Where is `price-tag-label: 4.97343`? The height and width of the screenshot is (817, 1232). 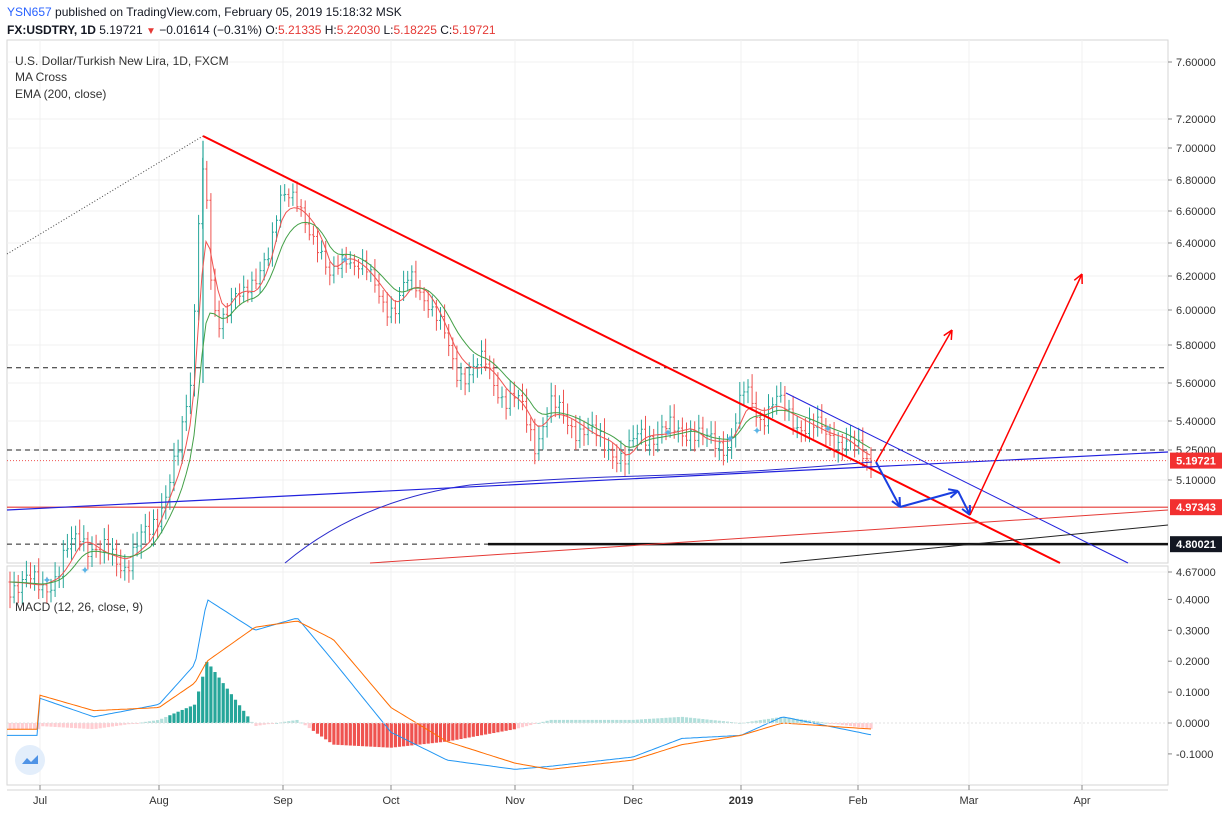
price-tag-label: 4.97343 is located at coordinates (1196, 508).